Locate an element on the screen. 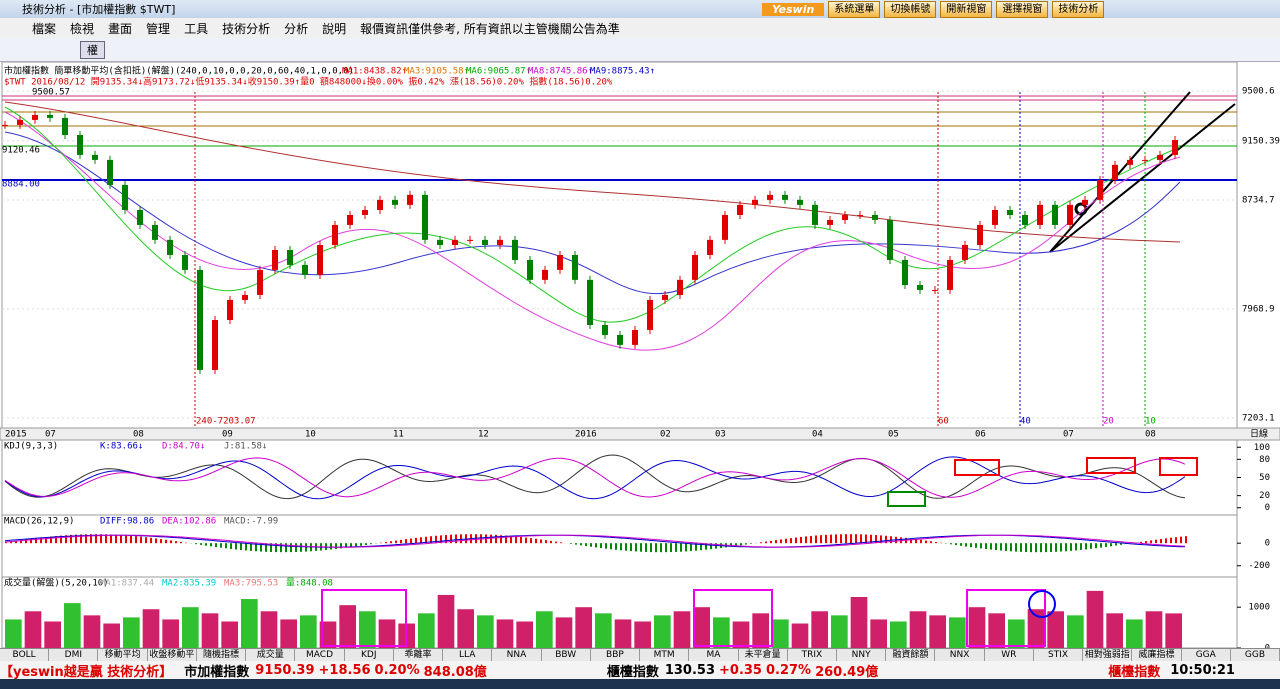 The height and width of the screenshot is (689, 1280). tab: KDJ is located at coordinates (369, 655).